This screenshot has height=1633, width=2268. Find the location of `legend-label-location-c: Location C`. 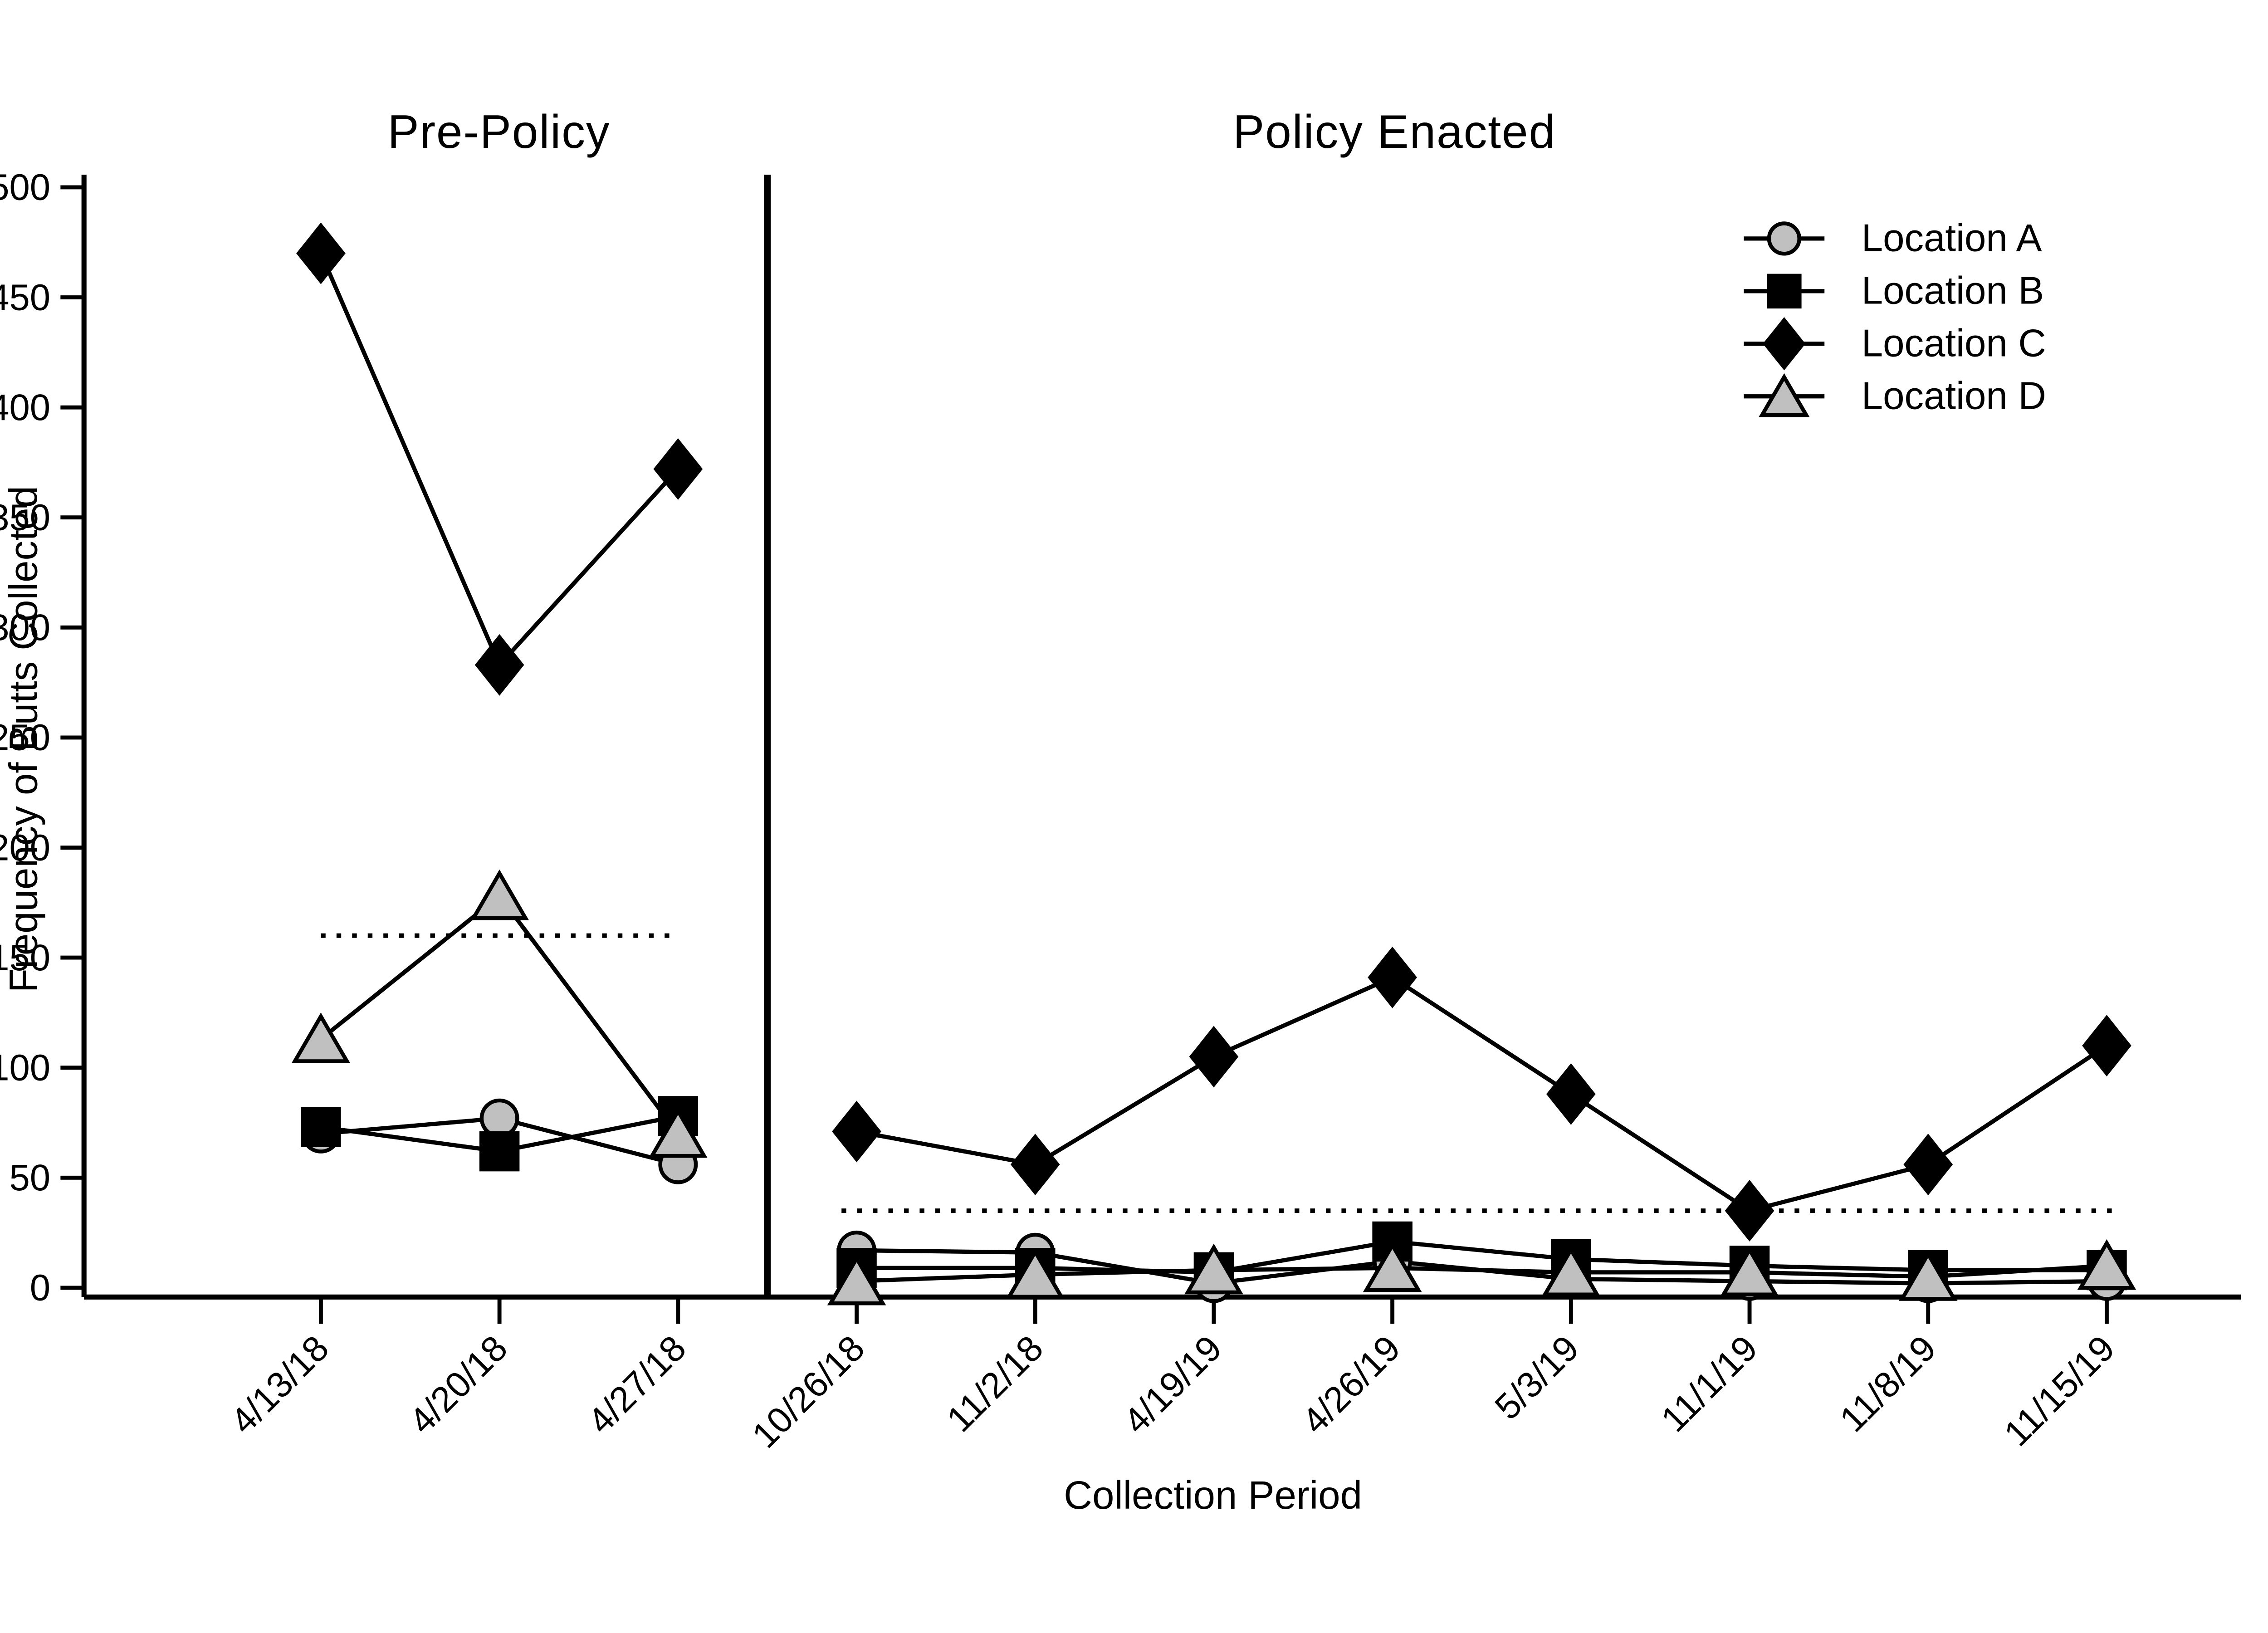

legend-label-location-c: Location C is located at coordinates (1954, 343).